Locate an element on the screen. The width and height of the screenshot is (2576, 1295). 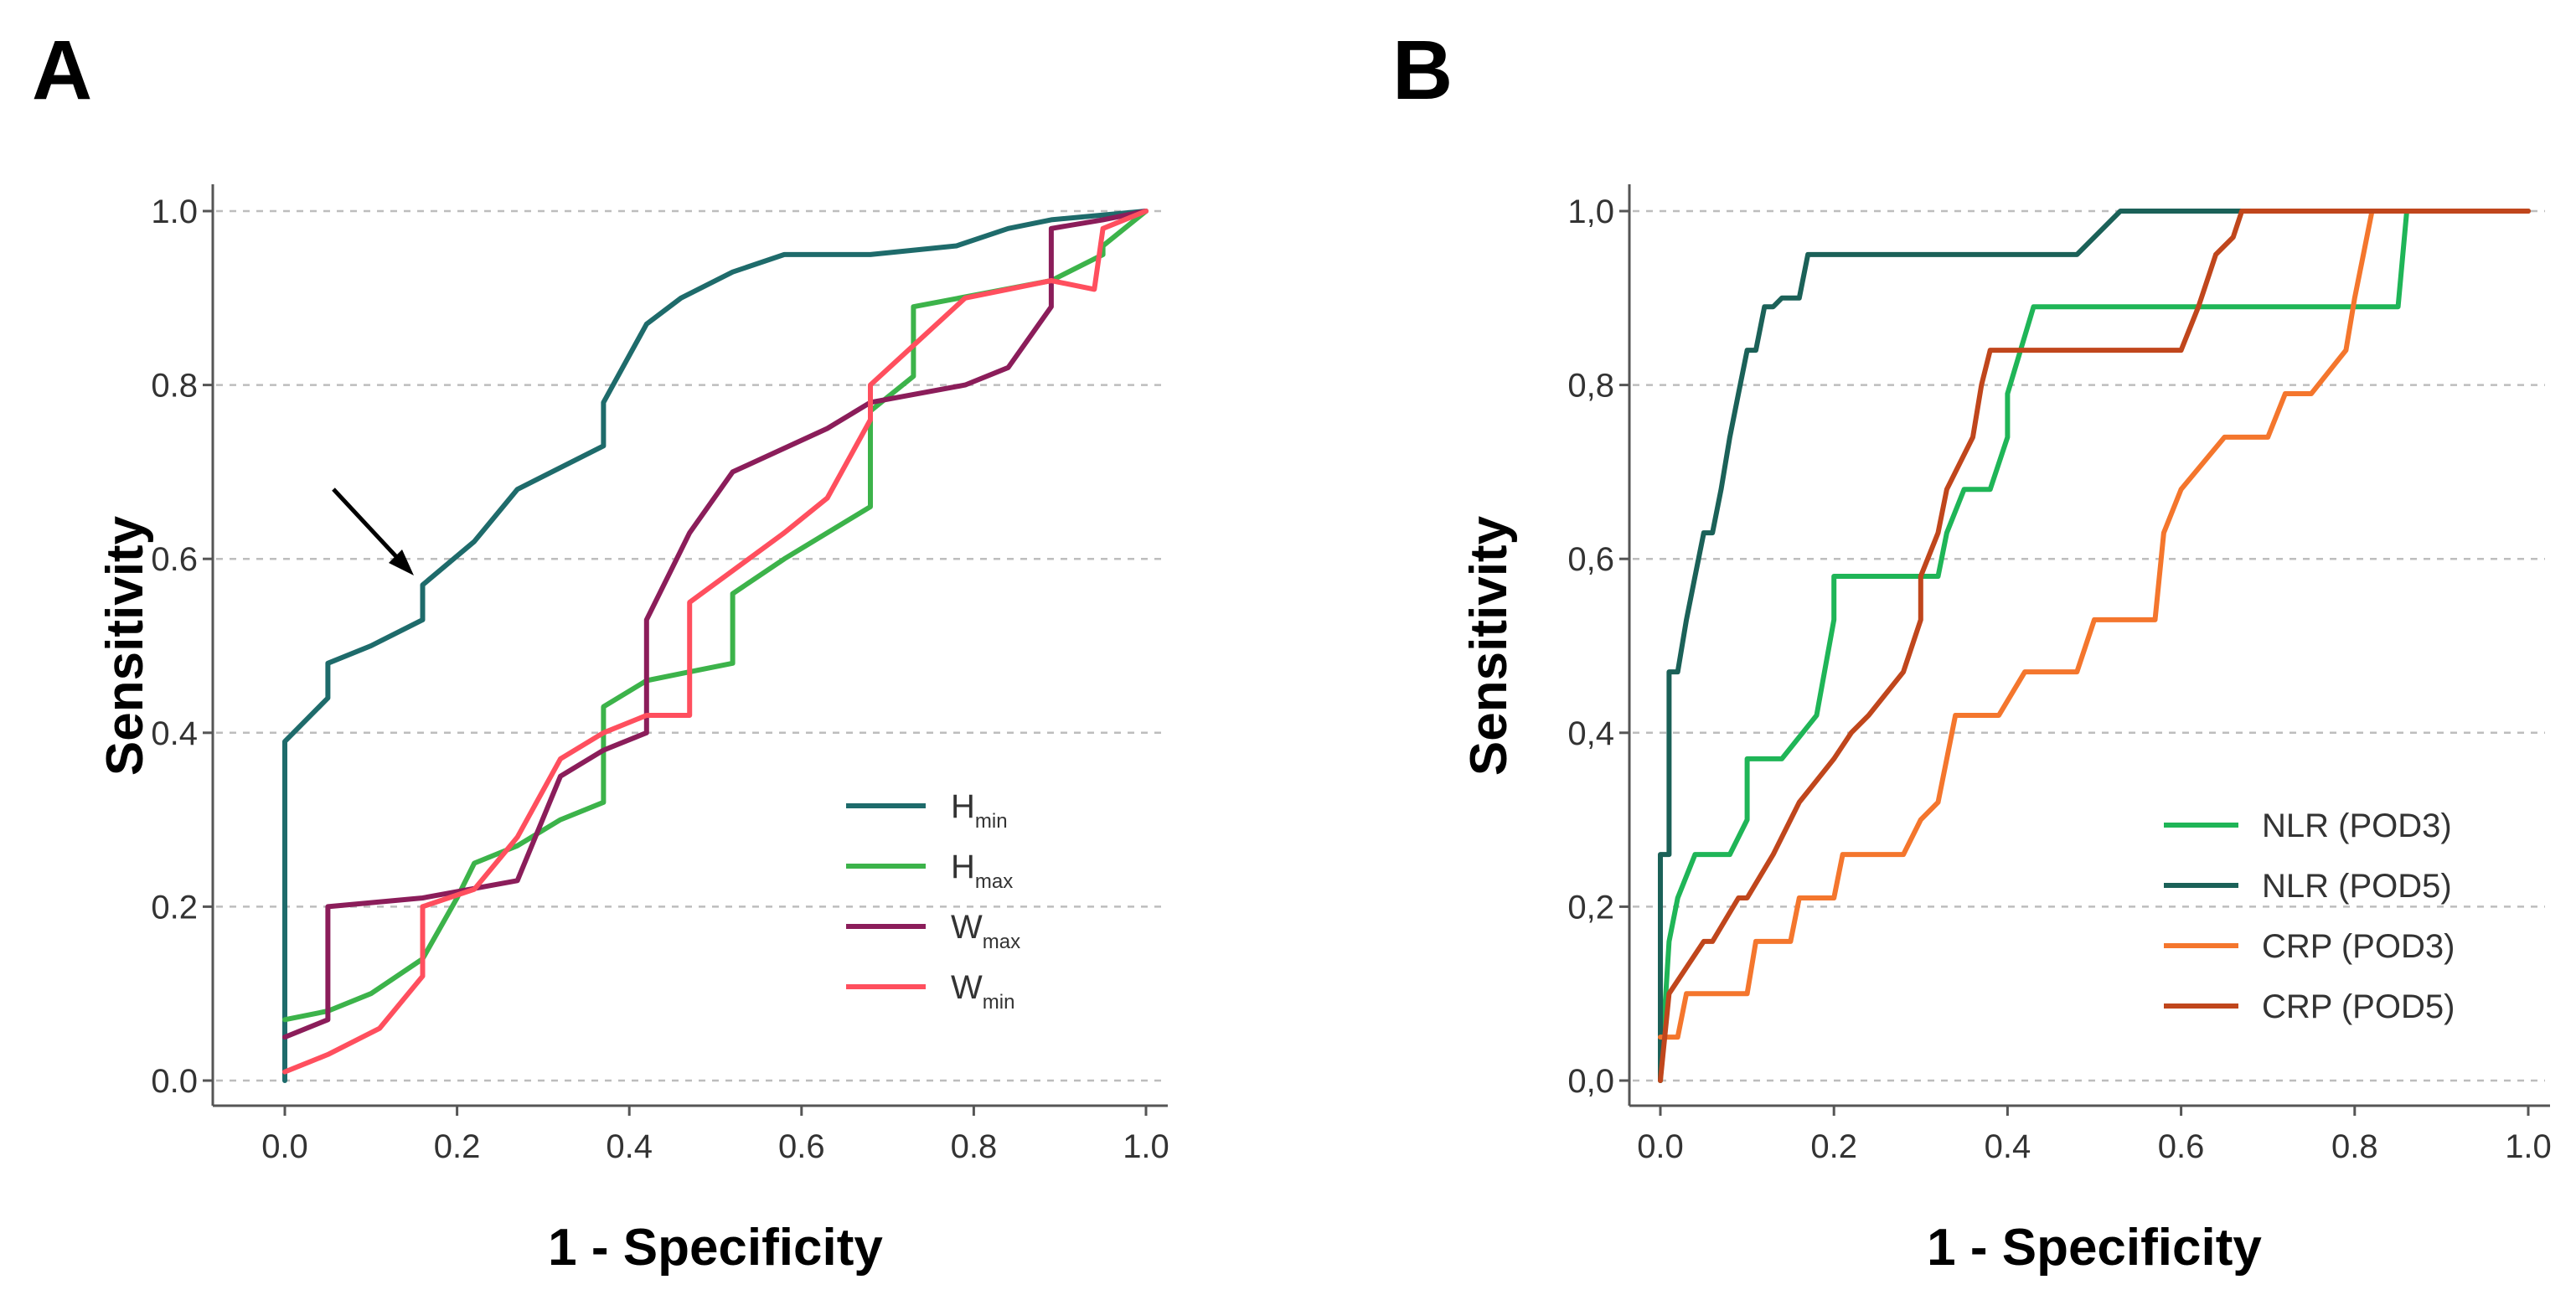
panel-b-x-axis-title: 1 - Specificity is located at coordinates (2094, 1248).